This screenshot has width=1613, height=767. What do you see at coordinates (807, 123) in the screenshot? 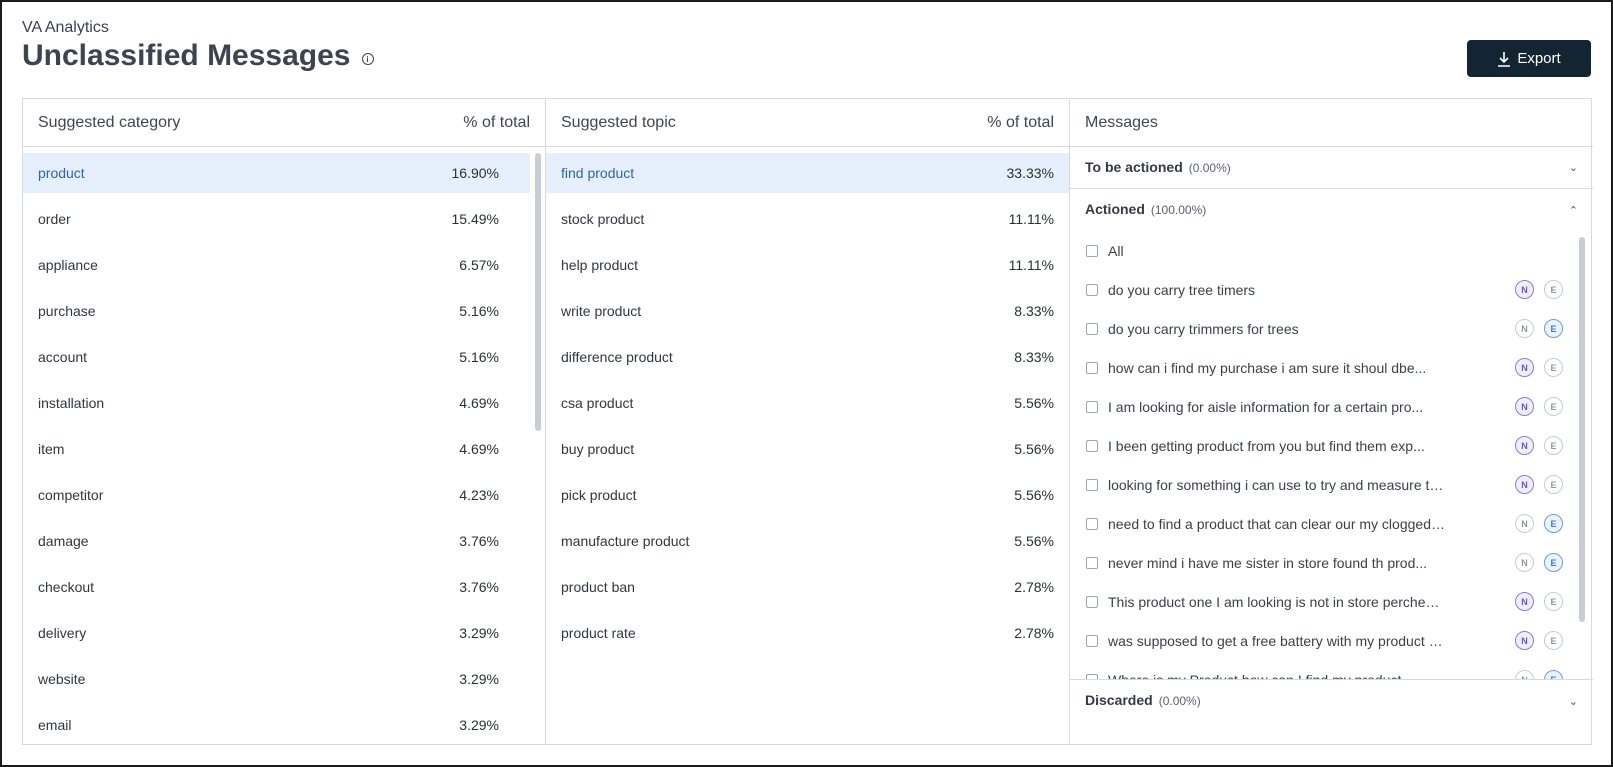
I see `topic-header: Suggested topic % of total` at bounding box center [807, 123].